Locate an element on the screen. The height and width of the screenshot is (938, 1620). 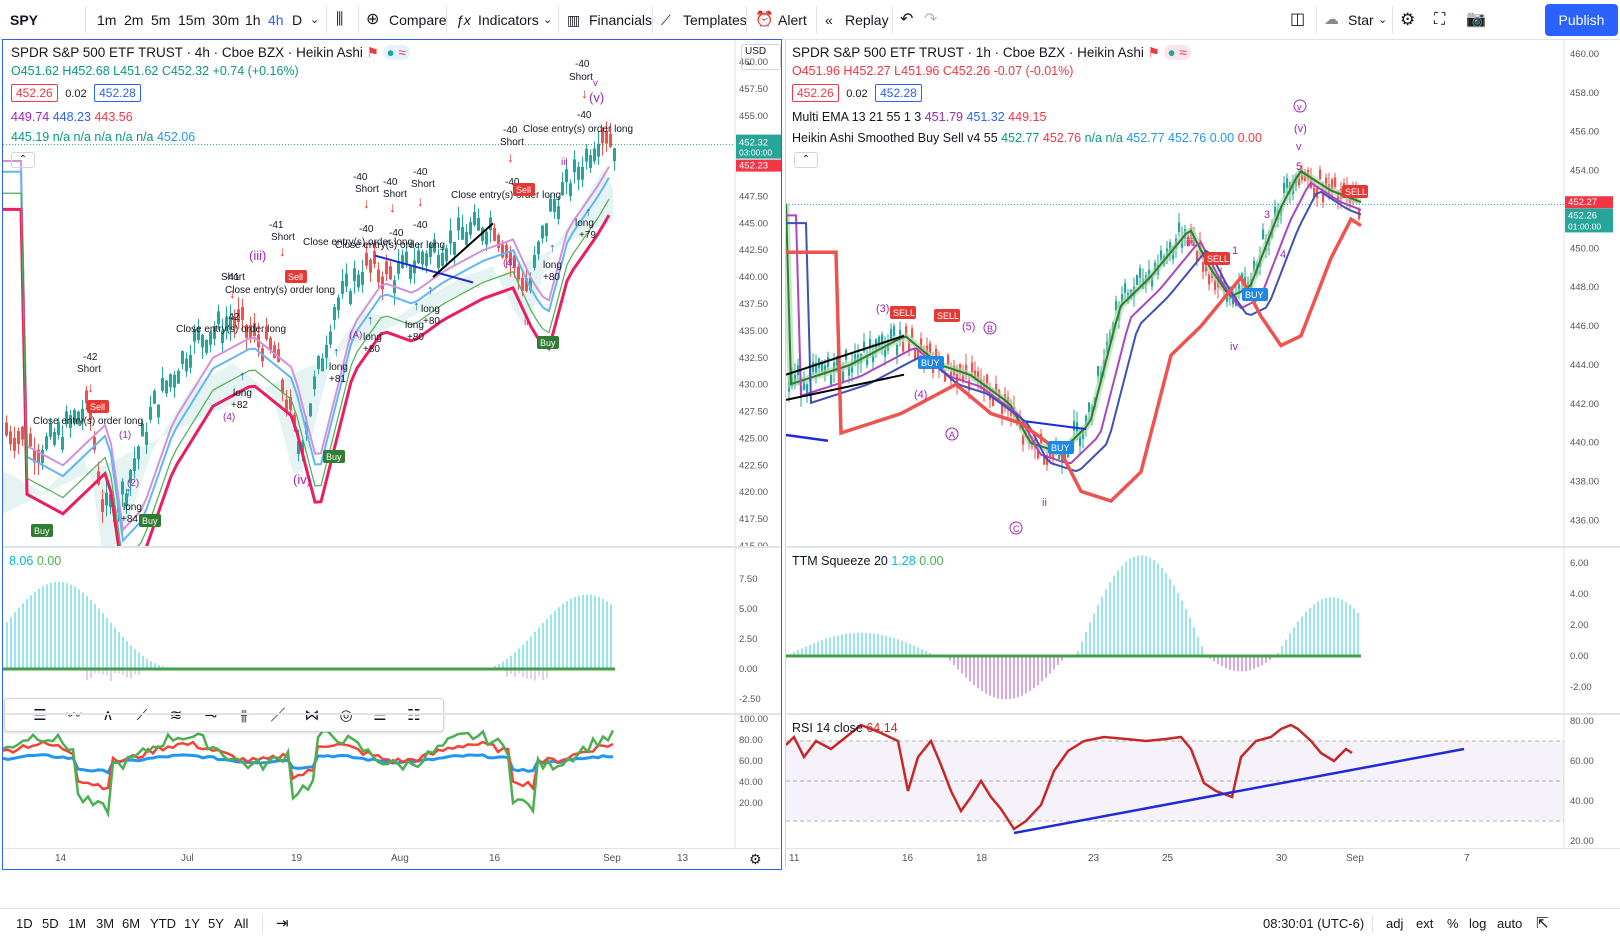
camera-icon: 📷 is located at coordinates (1476, 19).